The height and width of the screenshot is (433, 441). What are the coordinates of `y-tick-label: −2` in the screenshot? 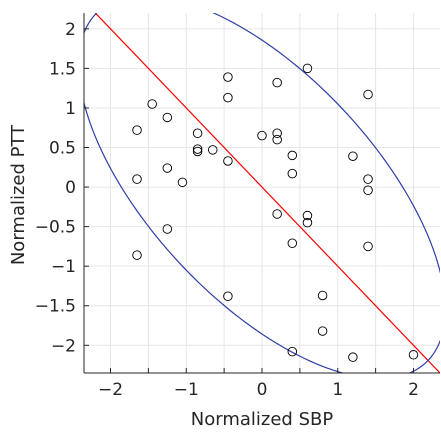 It's located at (63, 346).